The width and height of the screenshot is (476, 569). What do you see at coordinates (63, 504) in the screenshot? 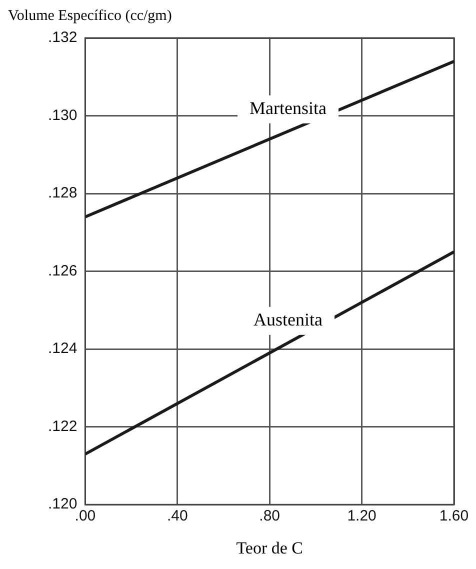
I see `y-tick-label: .120` at bounding box center [63, 504].